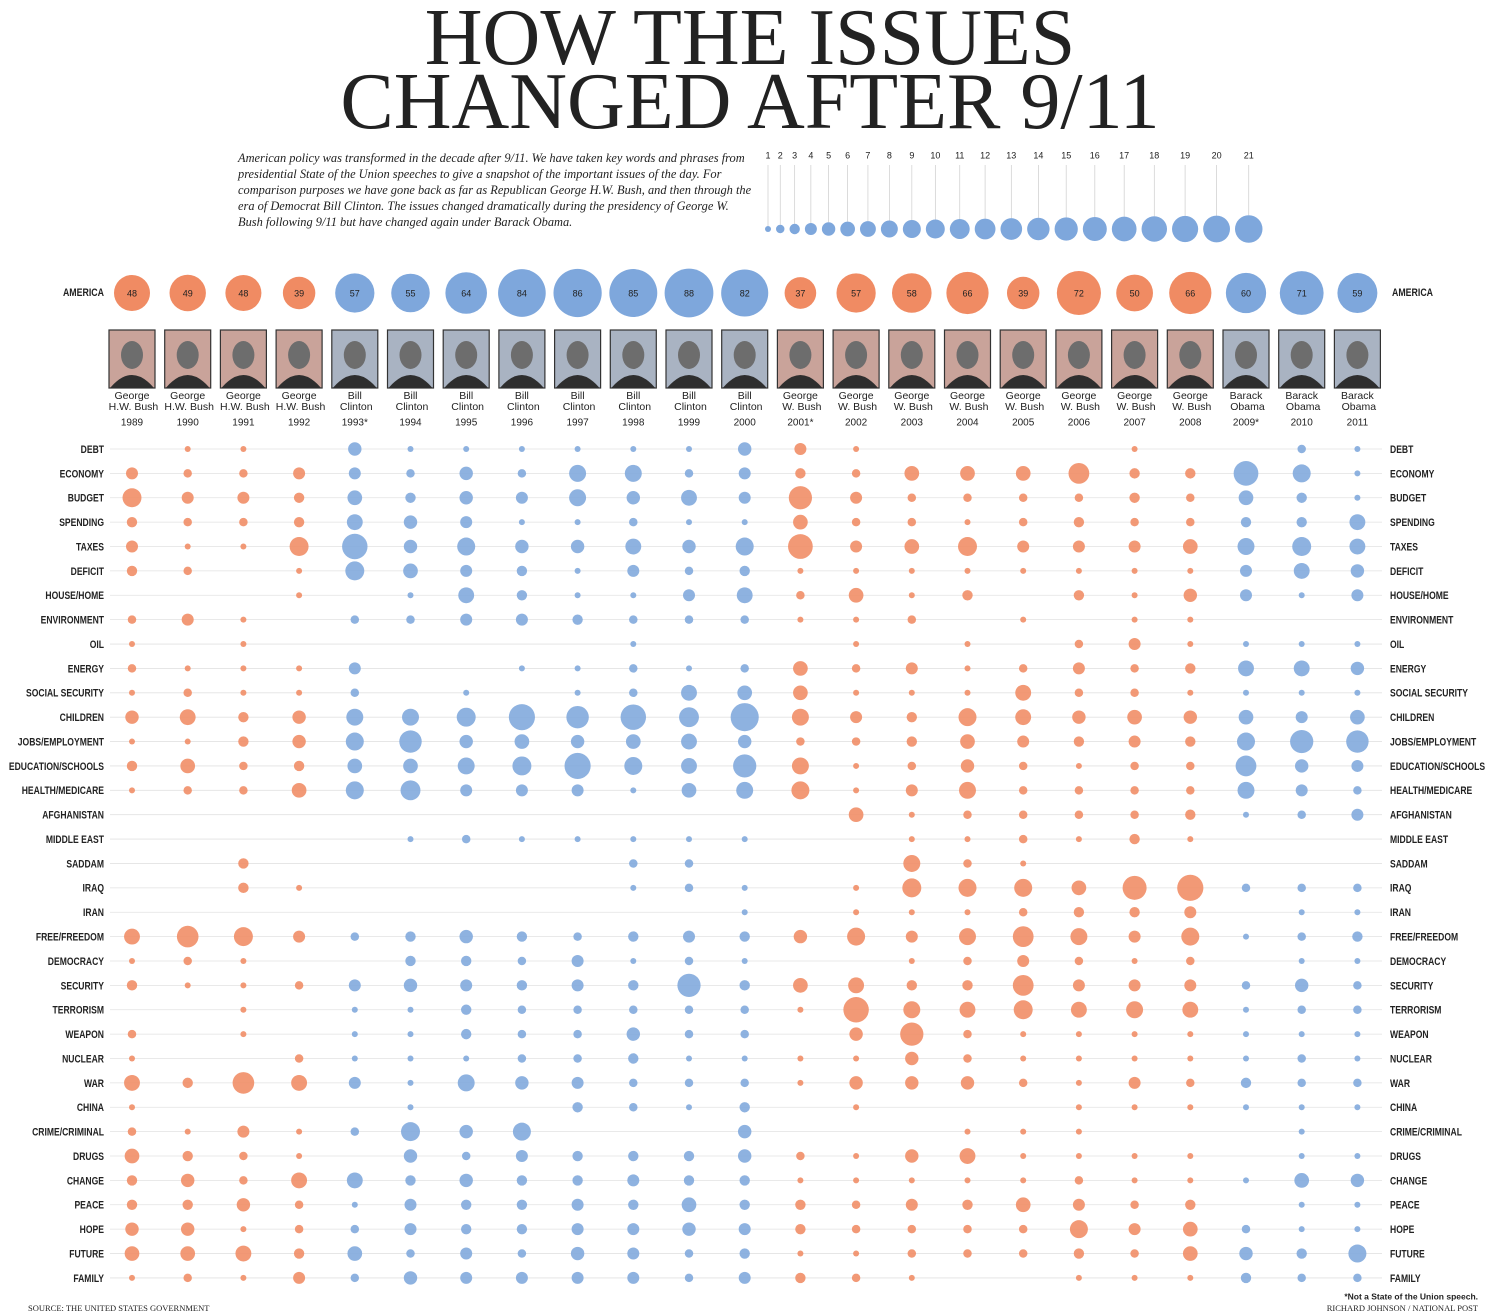  Describe the element at coordinates (1185, 155) in the screenshot. I see `legend-label: 19` at that location.